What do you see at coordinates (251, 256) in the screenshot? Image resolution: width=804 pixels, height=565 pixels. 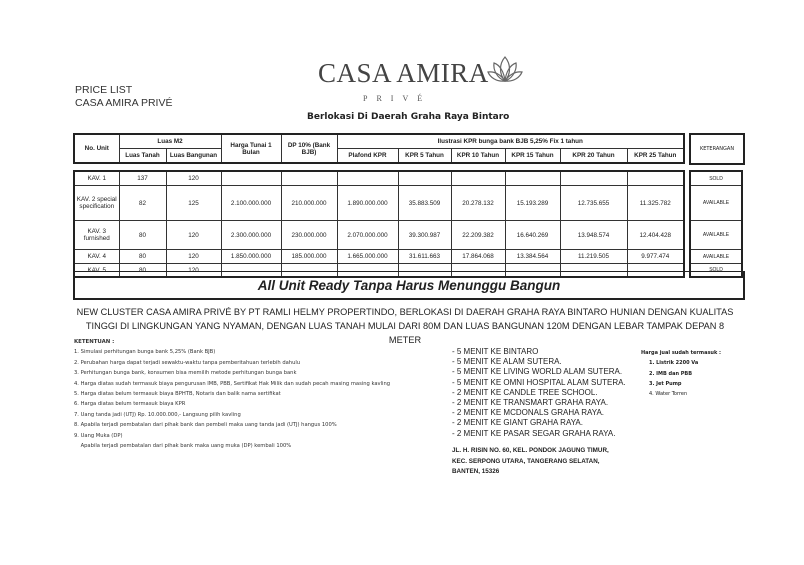 I see `cell-harga: 1.850.000.000` at bounding box center [251, 256].